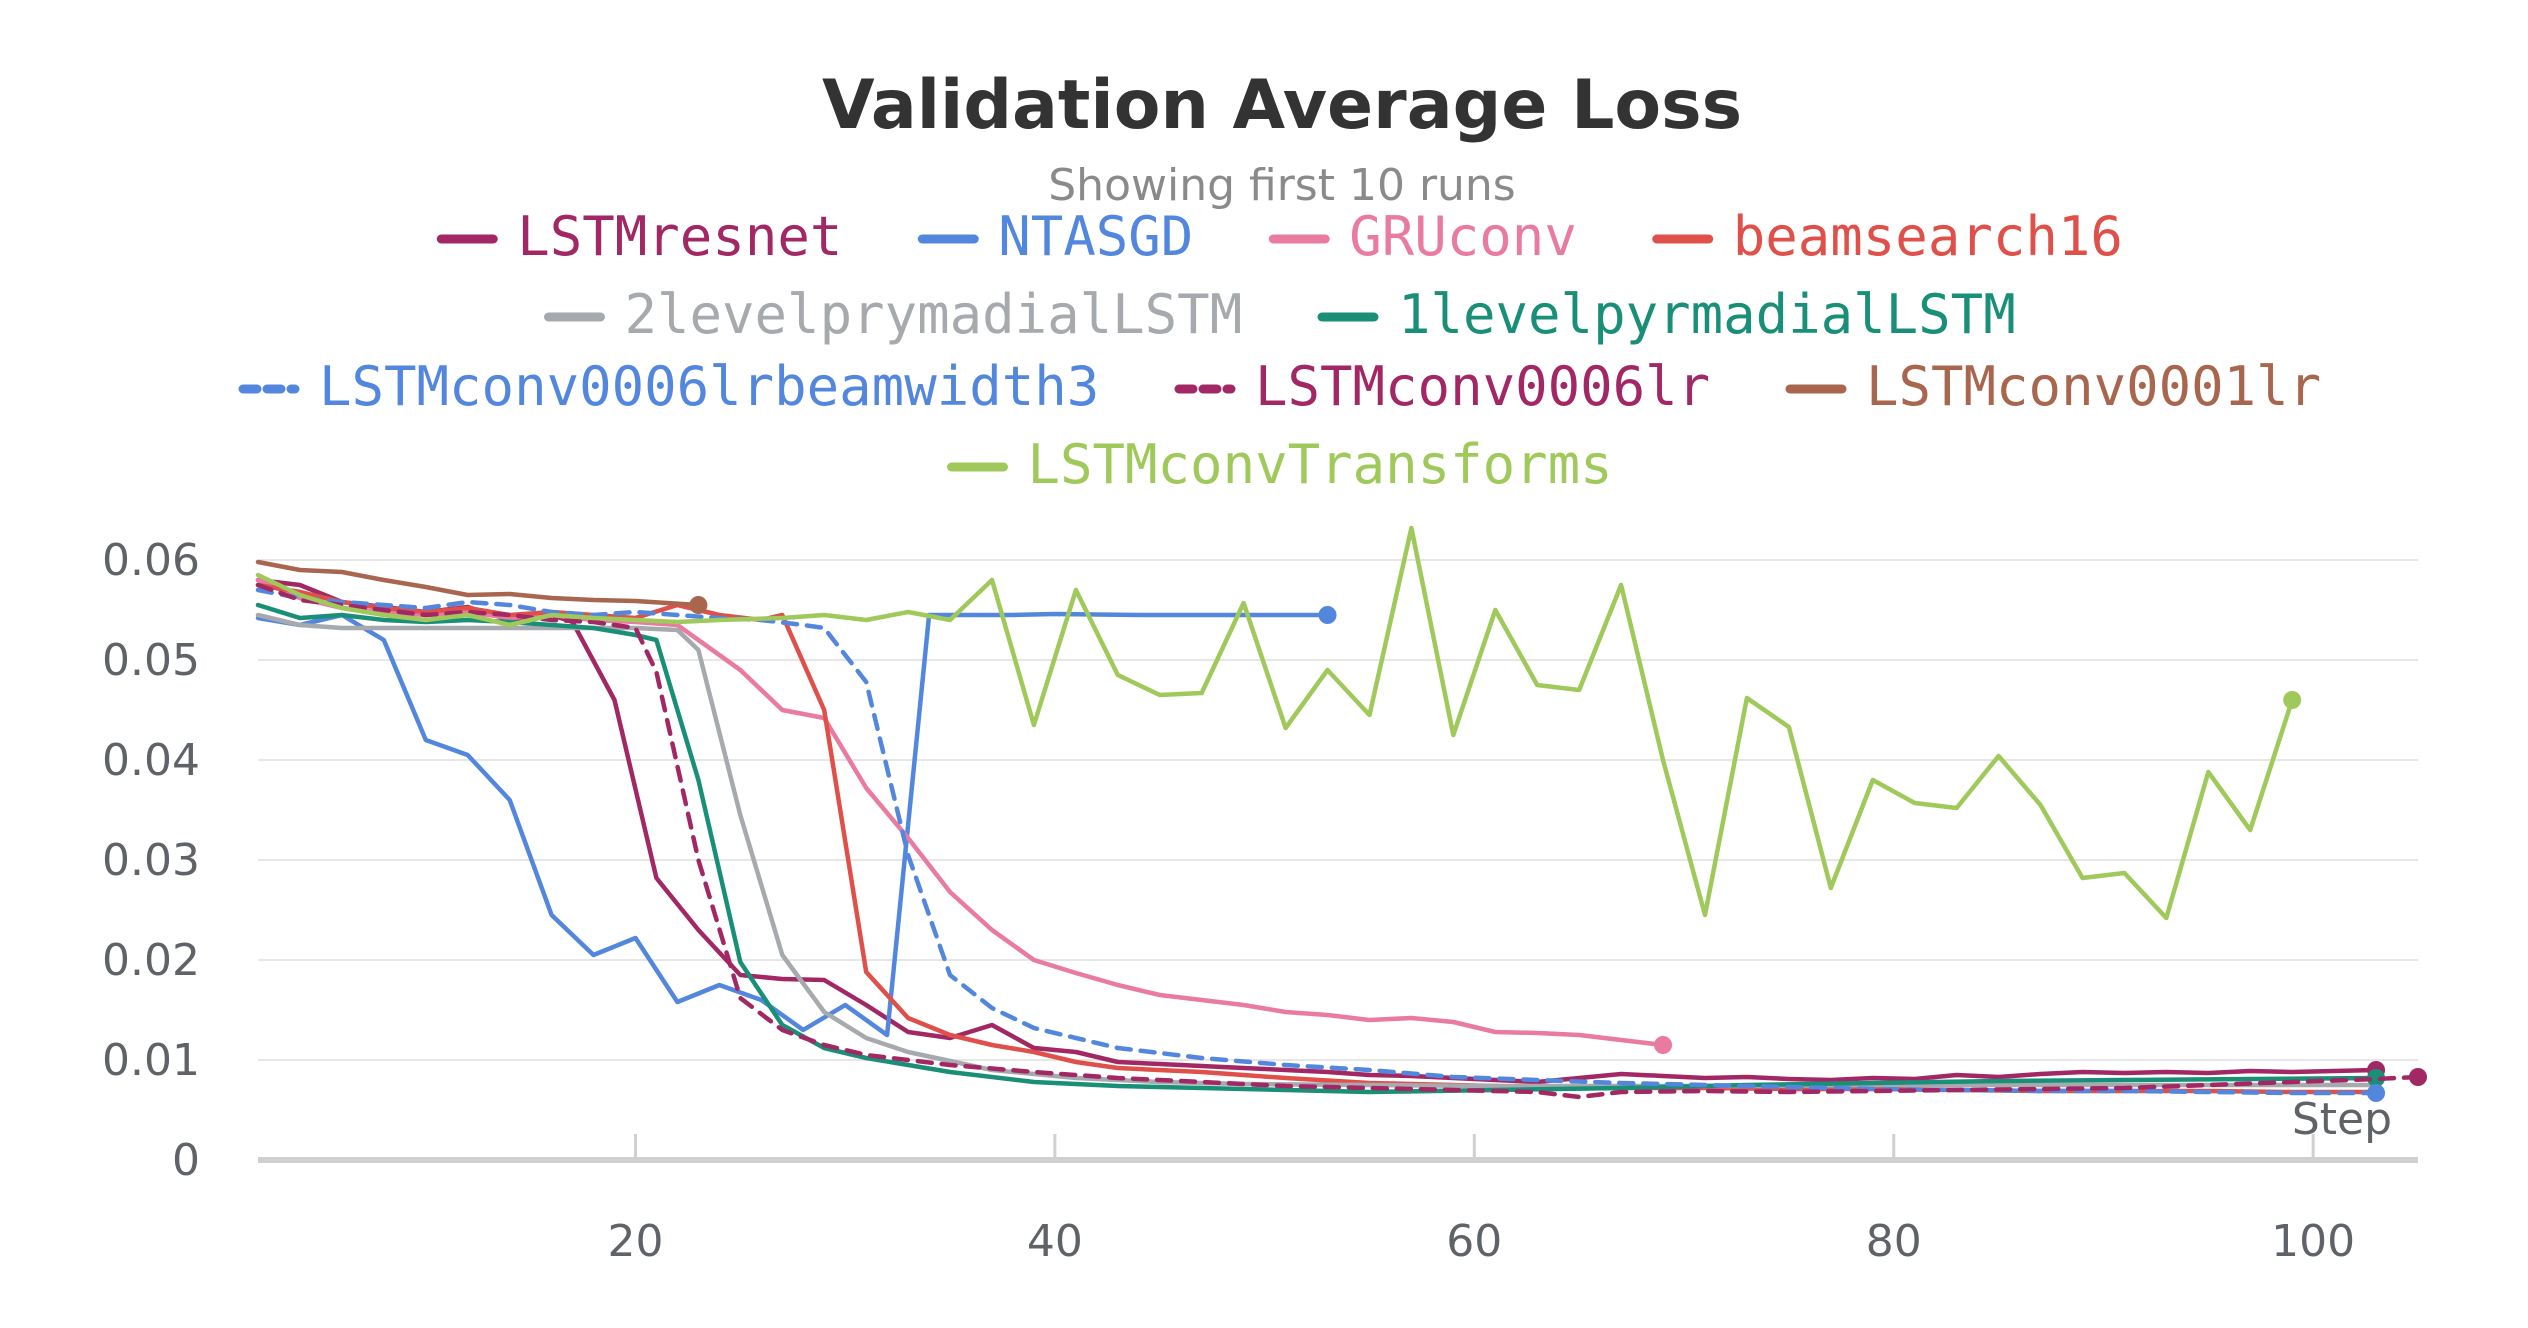 The image size is (2528, 1328). I want to click on legend-item-LSTMconv0006lrbeamwidth3: LSTMconv0006lrbeamwidth3, so click(668, 386).